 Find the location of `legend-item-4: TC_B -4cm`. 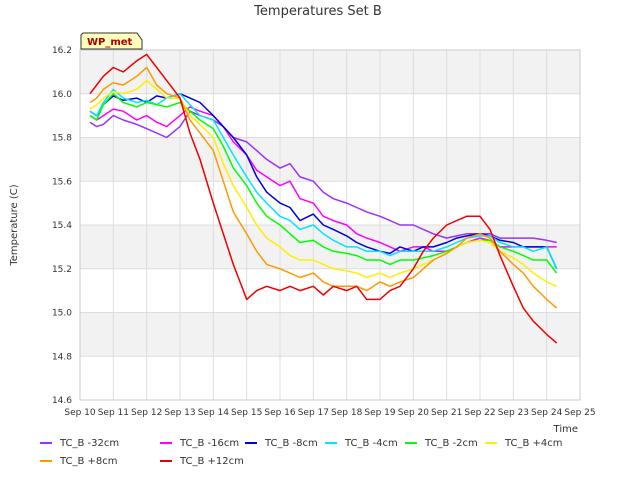

legend-item-4: TC_B -4cm is located at coordinates (361, 443).